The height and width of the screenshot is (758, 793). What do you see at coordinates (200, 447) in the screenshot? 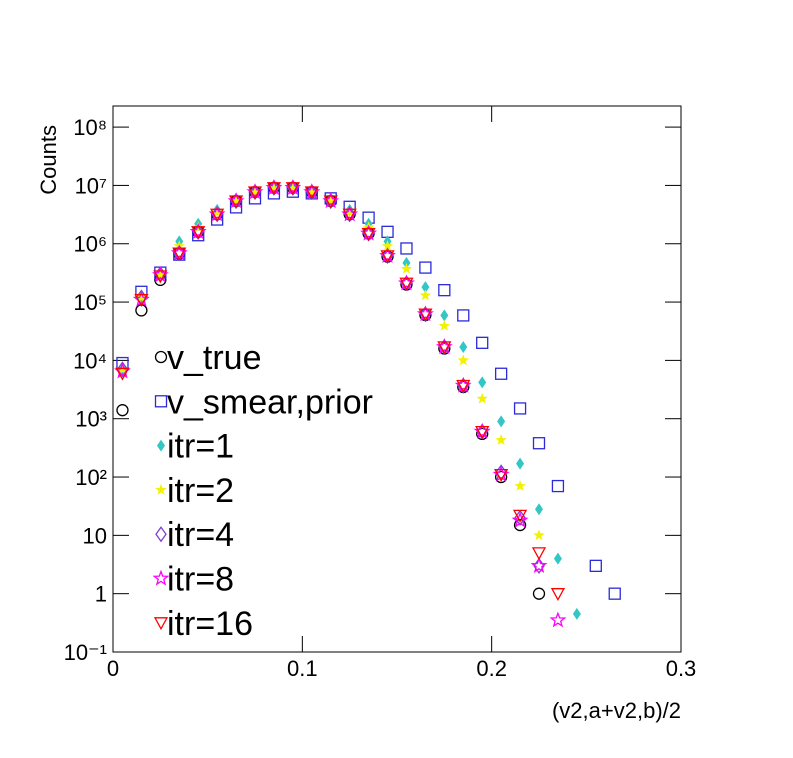
I see `legend-label: itr=1` at bounding box center [200, 447].